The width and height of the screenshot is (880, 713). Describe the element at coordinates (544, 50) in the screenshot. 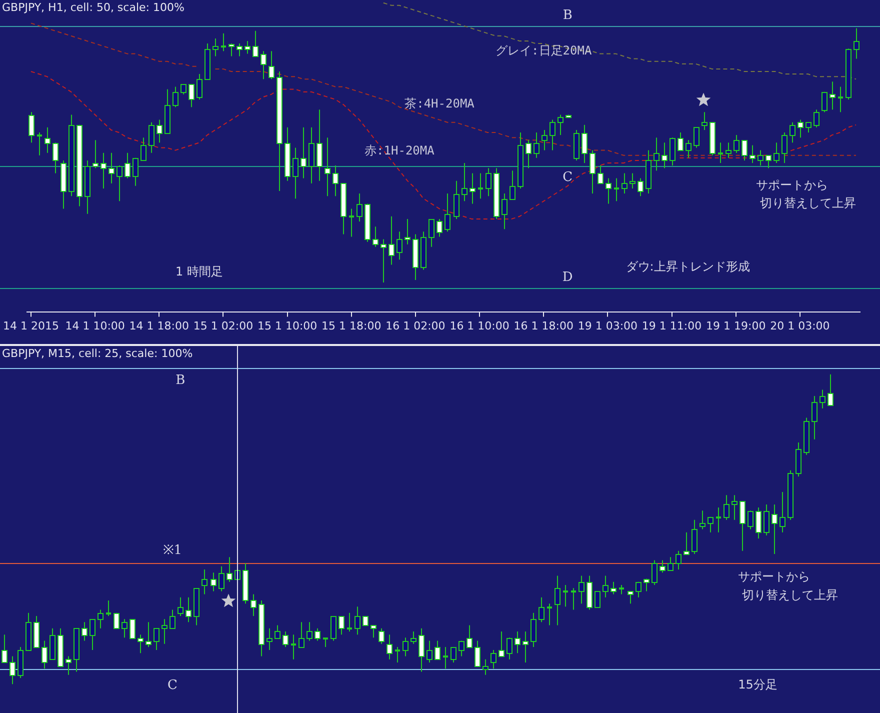

I see `series-label: グレイ:日足20MA` at that location.